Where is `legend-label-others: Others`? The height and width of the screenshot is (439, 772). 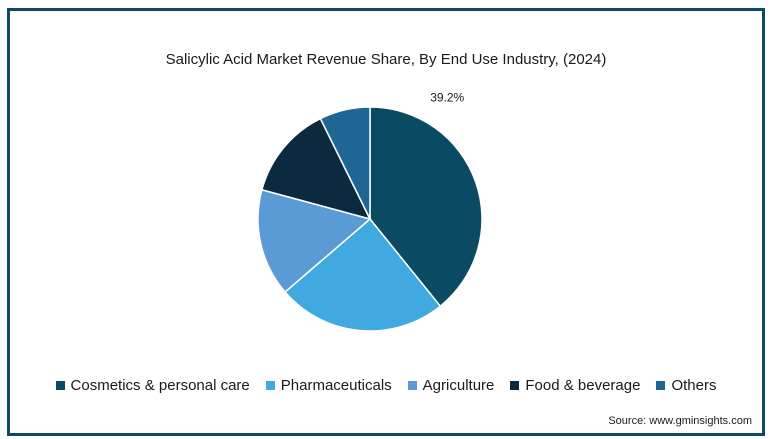
legend-label-others: Others is located at coordinates (694, 385).